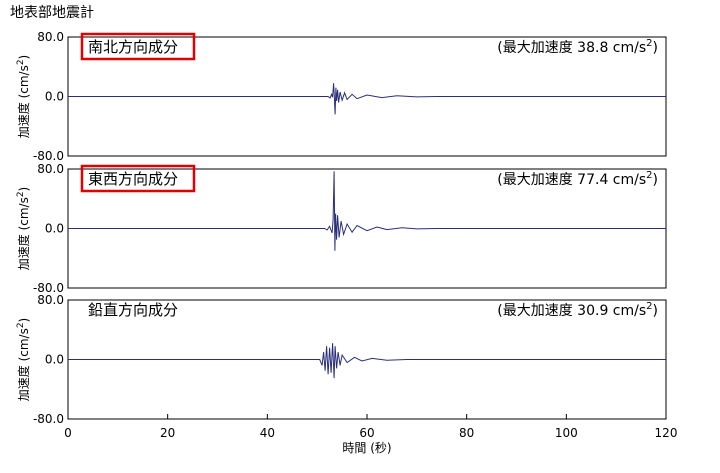 The height and width of the screenshot is (473, 720). What do you see at coordinates (267, 433) in the screenshot?
I see `x-tick-label: 40` at bounding box center [267, 433].